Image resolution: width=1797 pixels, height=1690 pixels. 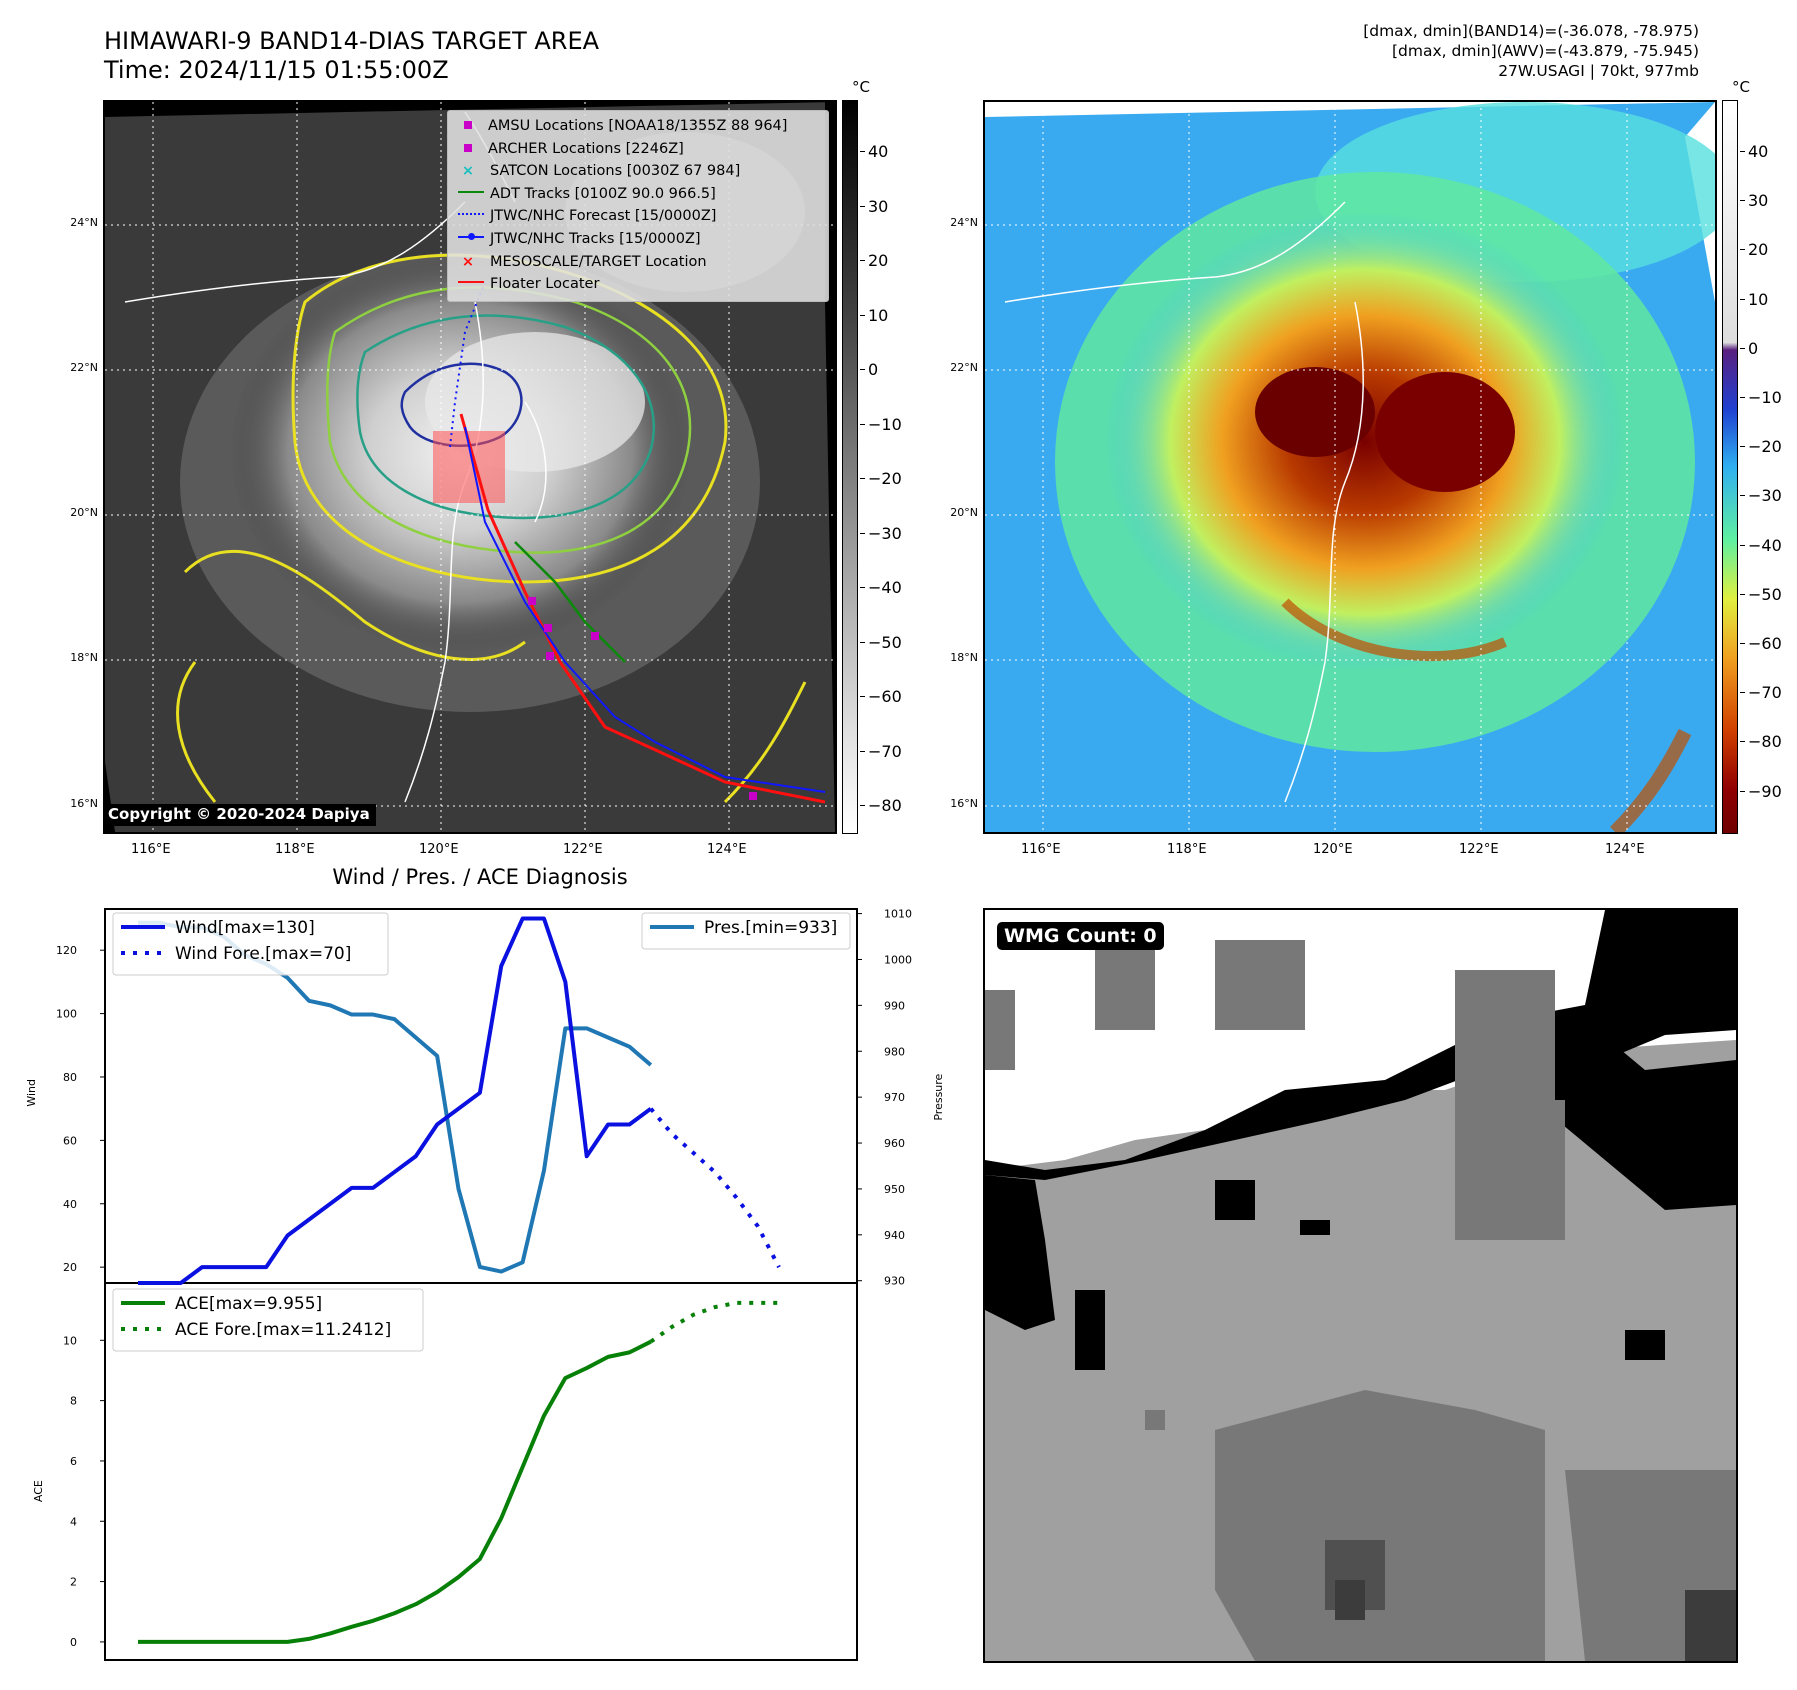 What do you see at coordinates (352, 41) in the screenshot?
I see `figure-title: HIMAWARI-9 BAND14-DIAS TARGET AREA` at bounding box center [352, 41].